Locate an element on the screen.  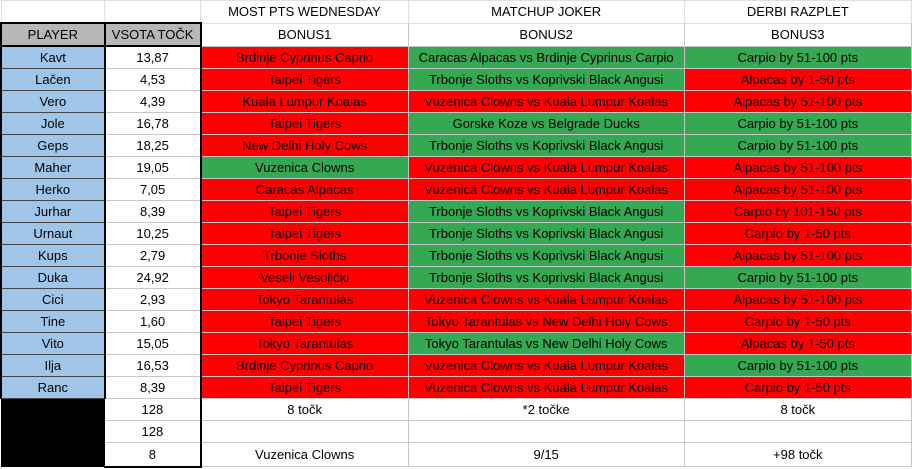
player-cell: Herko is located at coordinates (53, 189).